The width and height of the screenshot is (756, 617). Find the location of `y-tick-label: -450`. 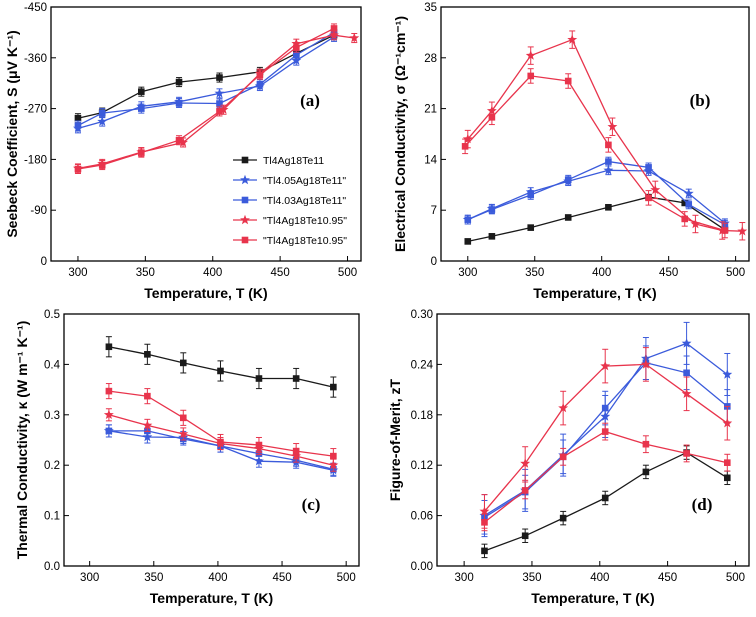

y-tick-label: -450 is located at coordinates (35, 8).